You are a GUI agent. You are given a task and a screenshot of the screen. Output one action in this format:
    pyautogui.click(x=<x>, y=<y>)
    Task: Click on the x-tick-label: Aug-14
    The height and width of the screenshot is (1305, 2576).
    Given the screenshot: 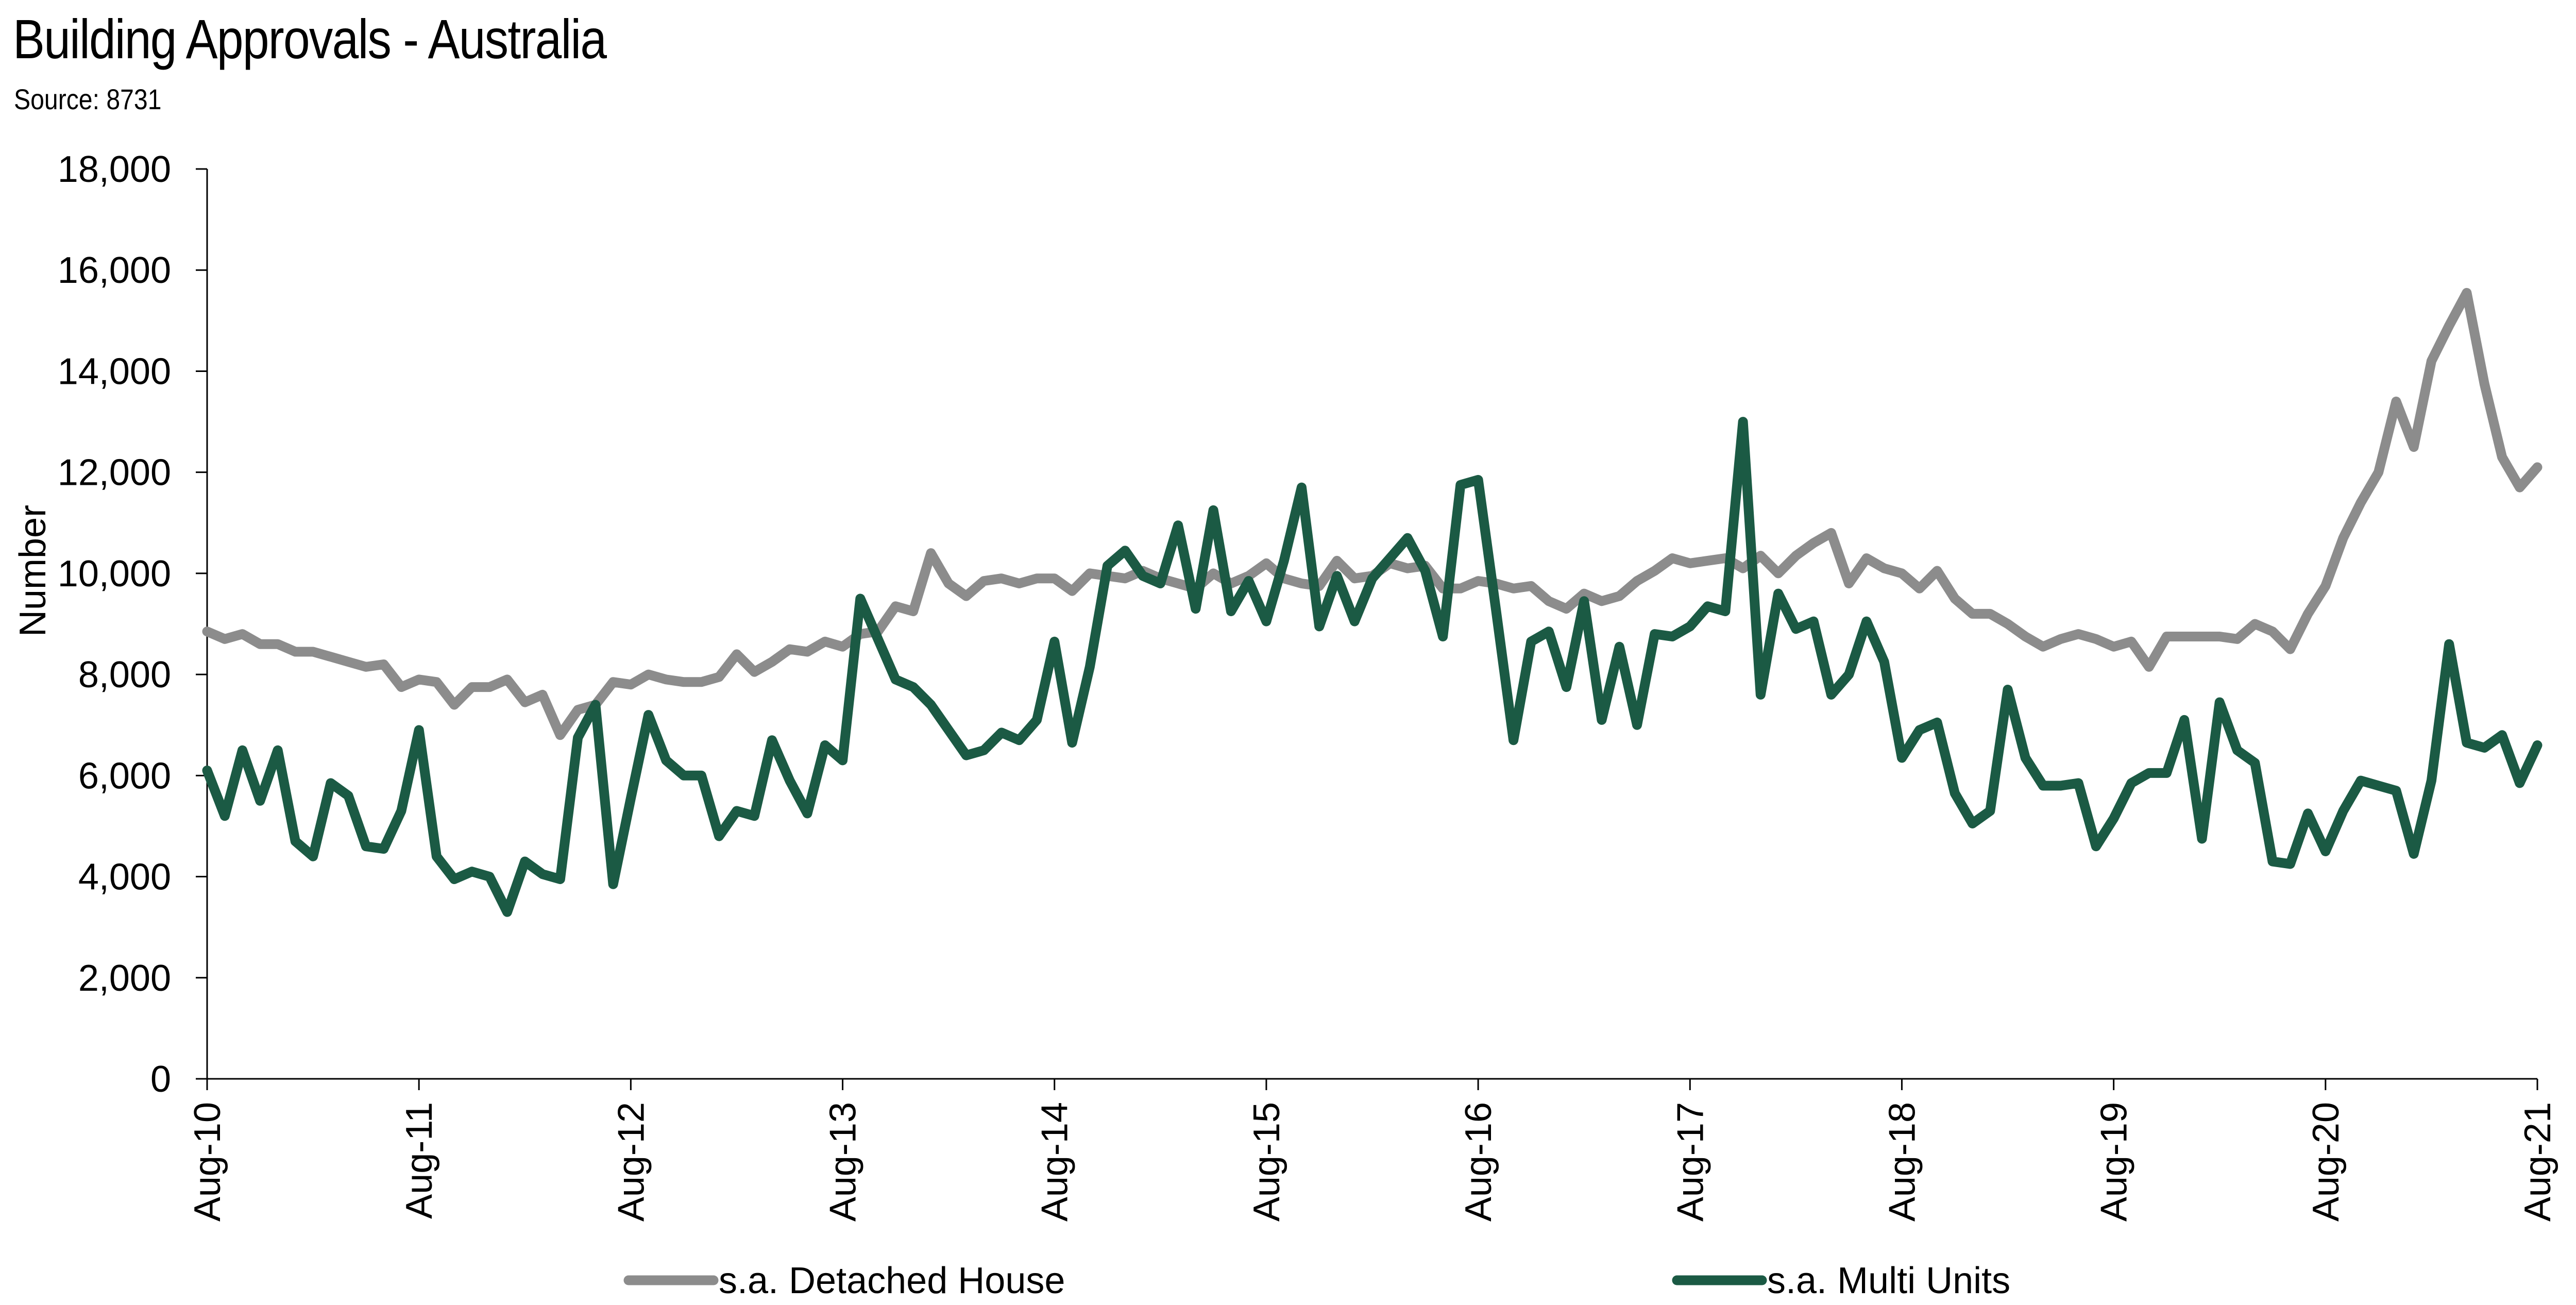 What is the action you would take?
    pyautogui.click(x=1055, y=1162)
    